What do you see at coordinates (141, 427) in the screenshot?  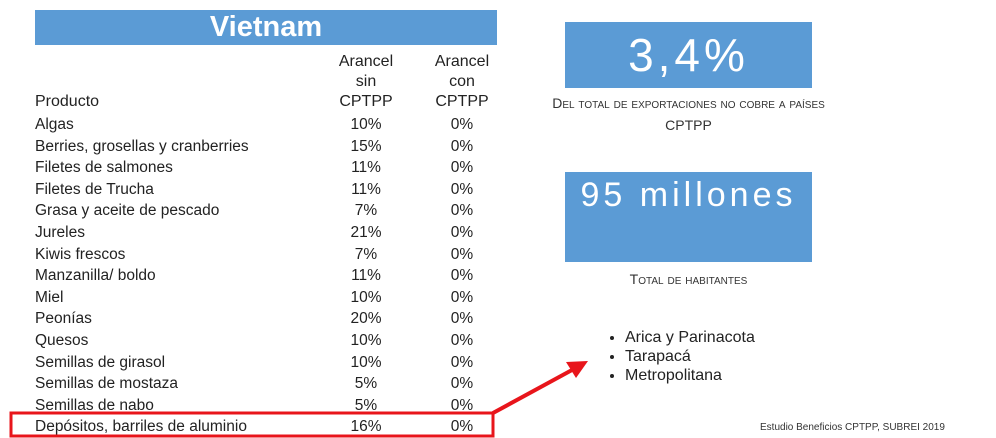 I see `product-cell: Depósitos, barriles de aluminio` at bounding box center [141, 427].